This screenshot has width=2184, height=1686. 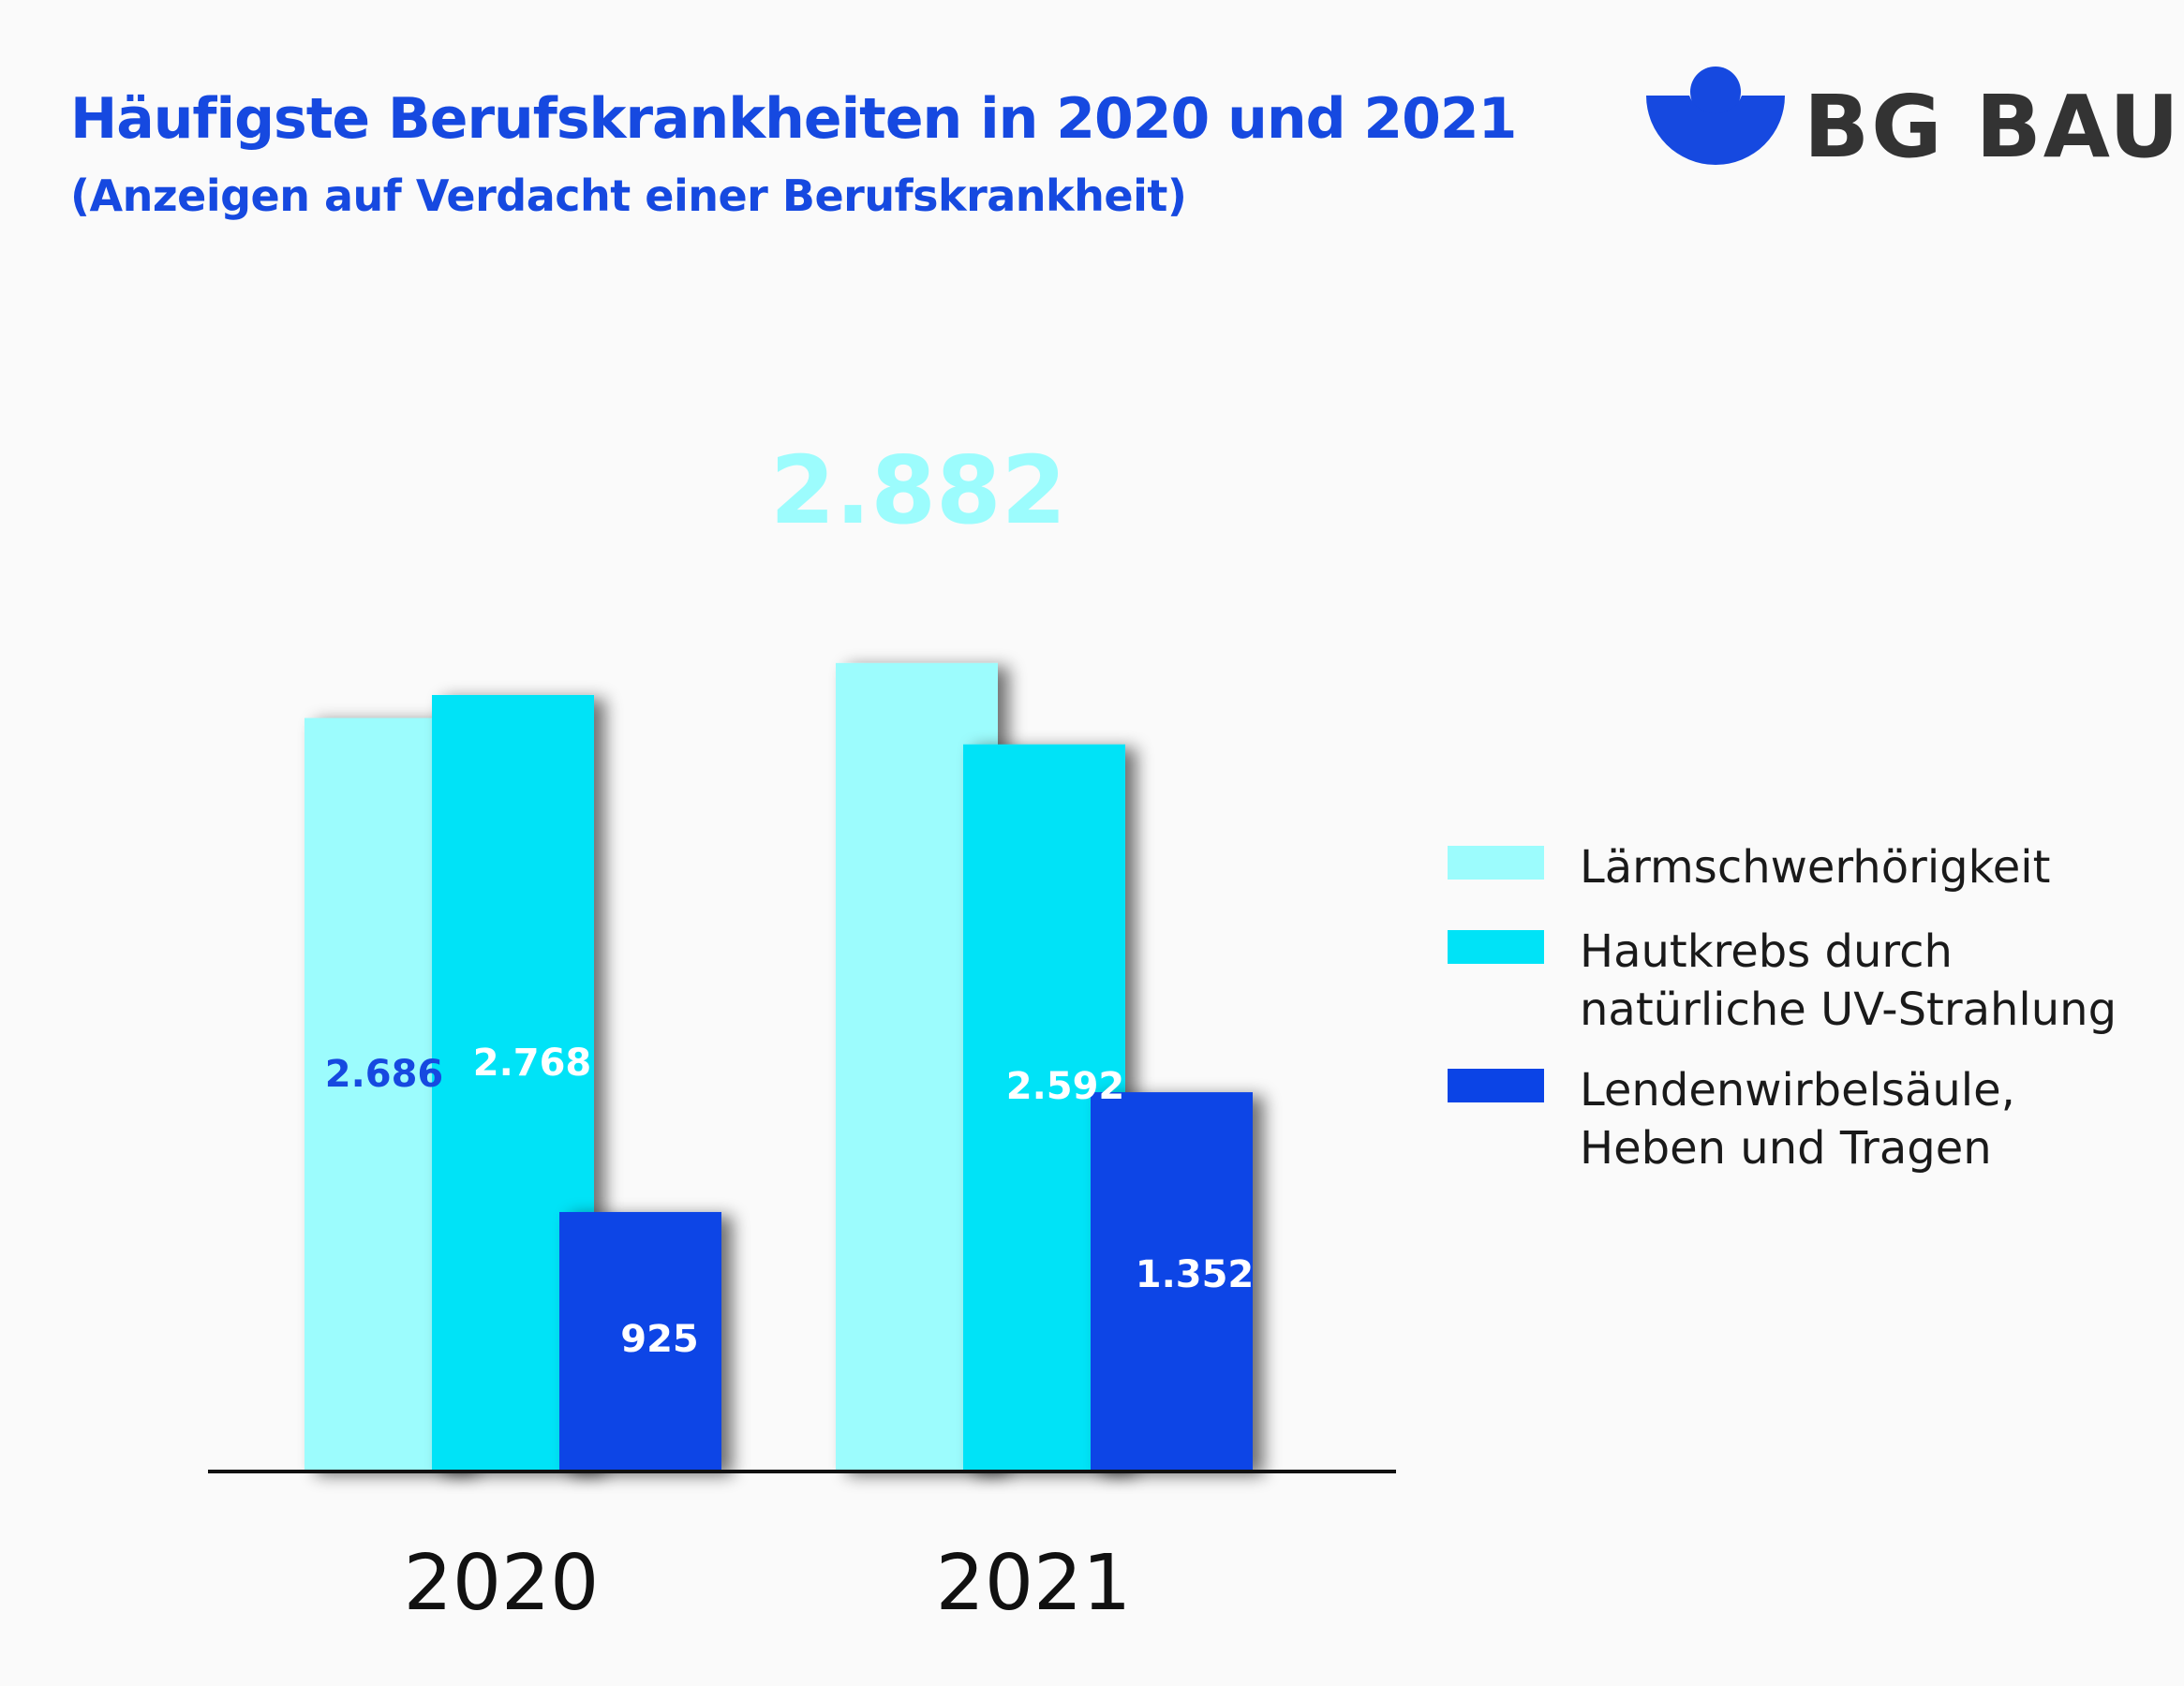 I want to click on data-label-2021-series-0: 2.882, so click(x=918, y=490).